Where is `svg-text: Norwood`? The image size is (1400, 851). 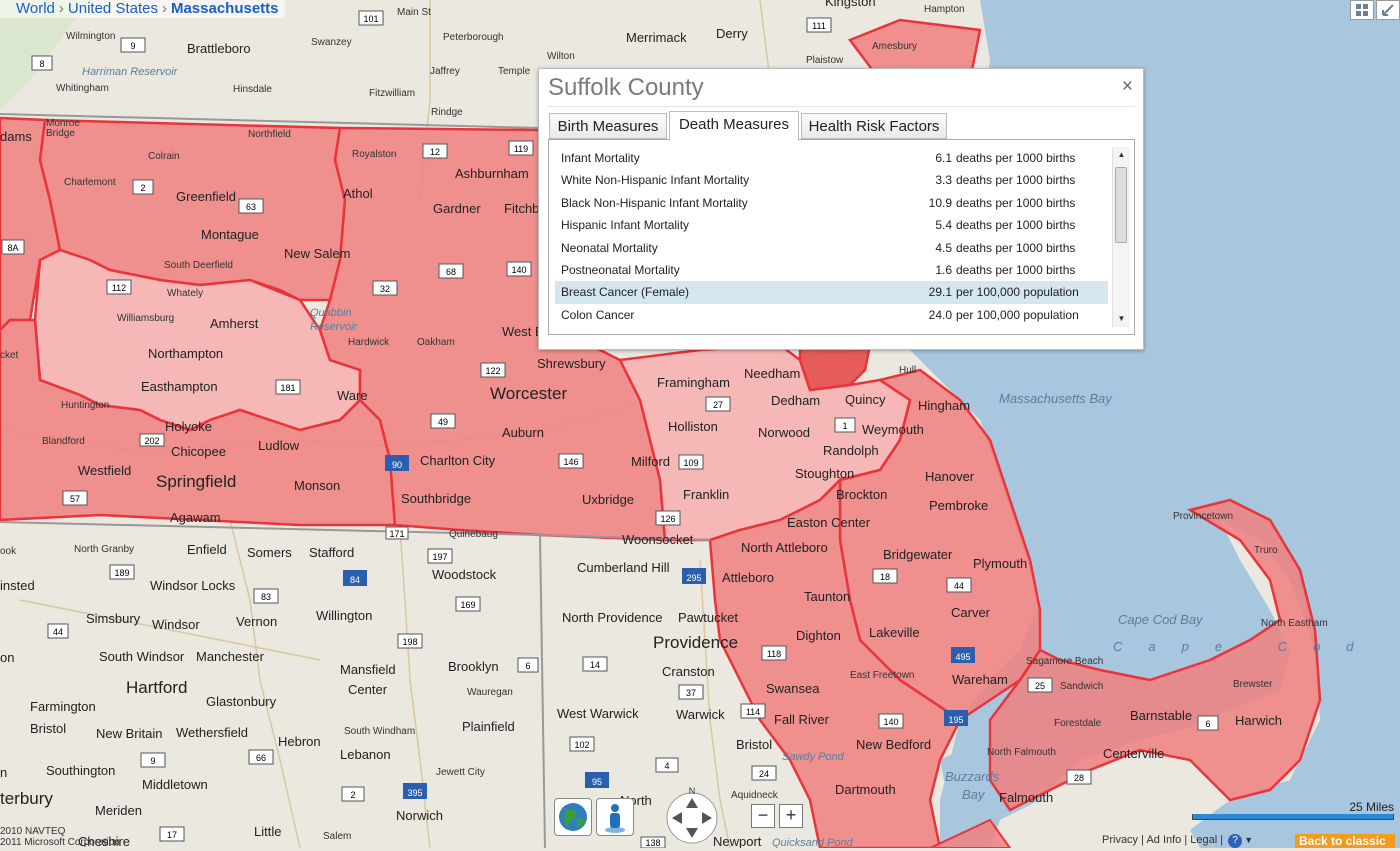
svg-text: Norwood is located at coordinates (784, 432).